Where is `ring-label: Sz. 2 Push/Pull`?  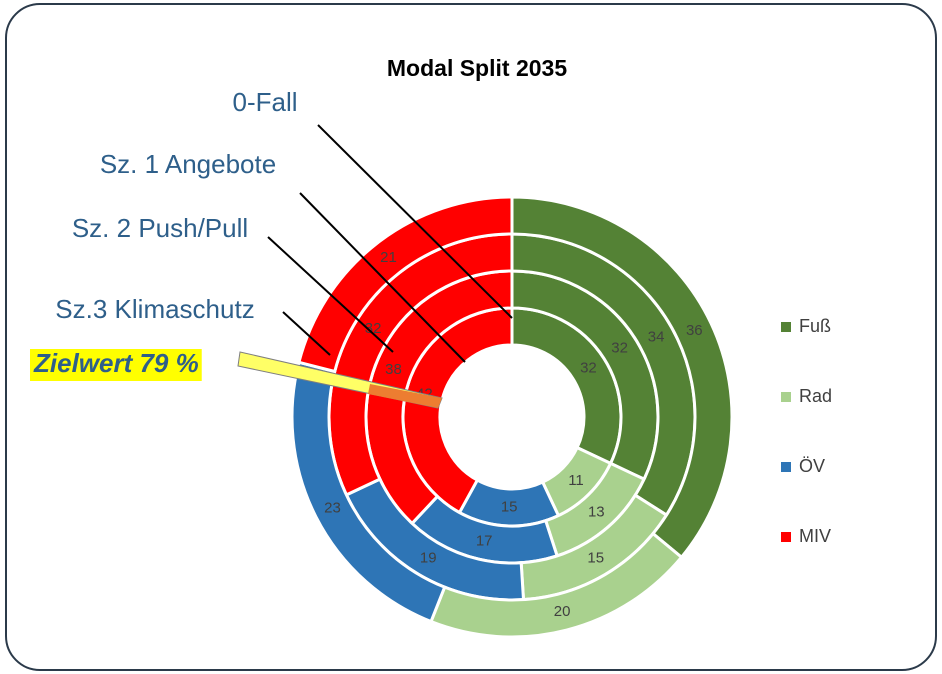 ring-label: Sz. 2 Push/Pull is located at coordinates (160, 228).